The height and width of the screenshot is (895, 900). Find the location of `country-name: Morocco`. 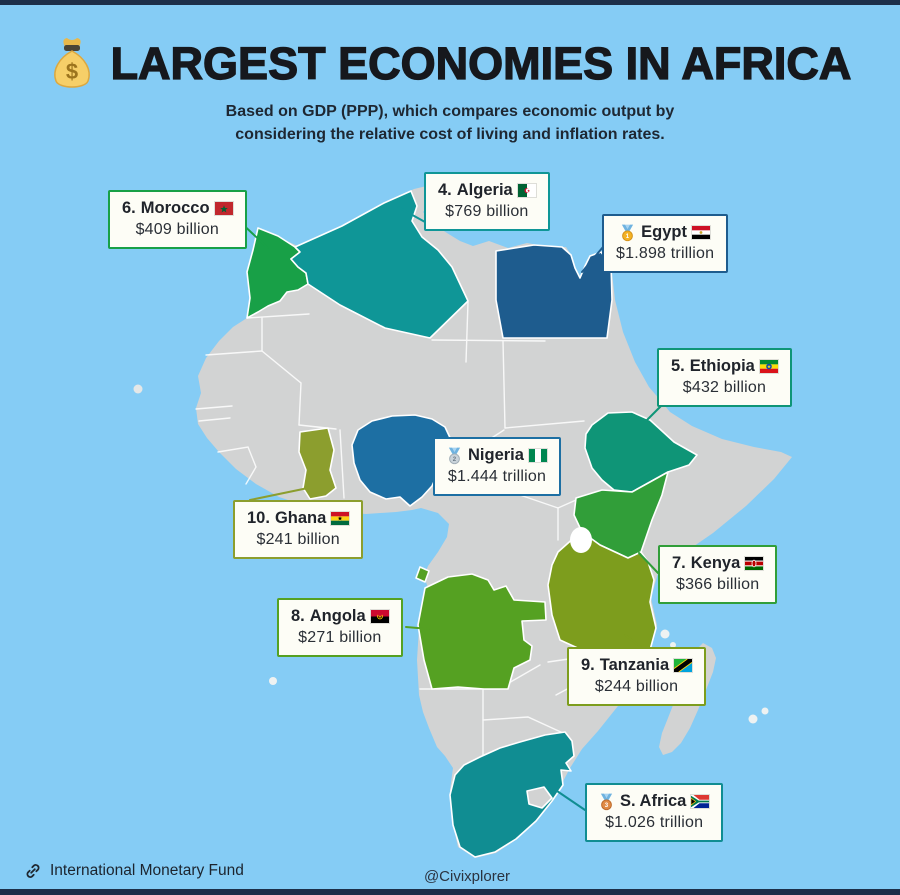

country-name: Morocco is located at coordinates (175, 208).